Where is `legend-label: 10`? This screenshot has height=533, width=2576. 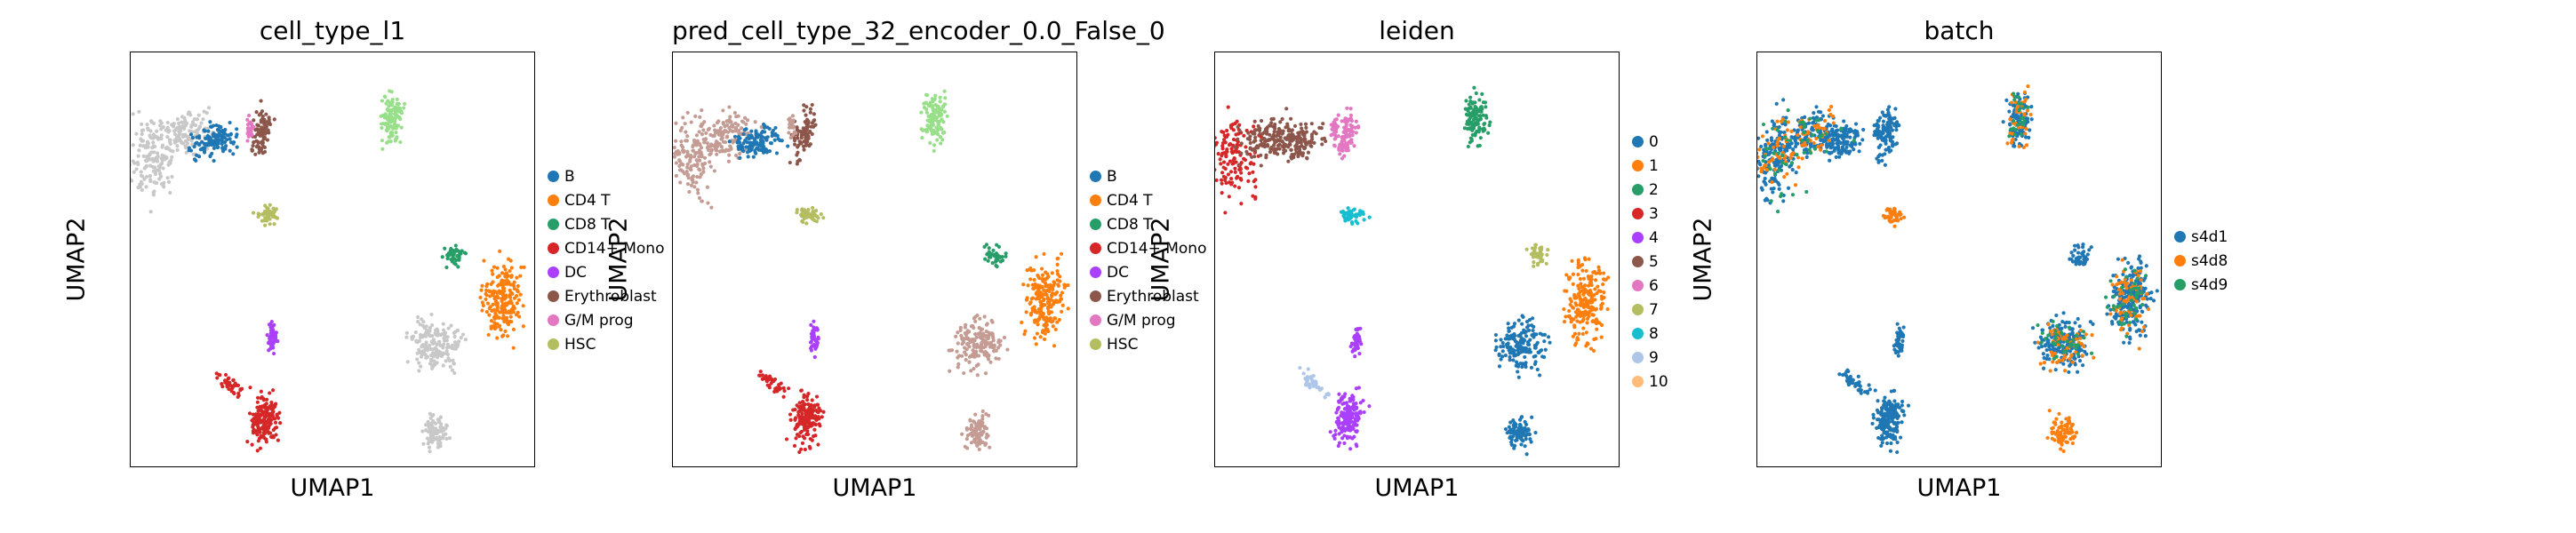 legend-label: 10 is located at coordinates (1658, 381).